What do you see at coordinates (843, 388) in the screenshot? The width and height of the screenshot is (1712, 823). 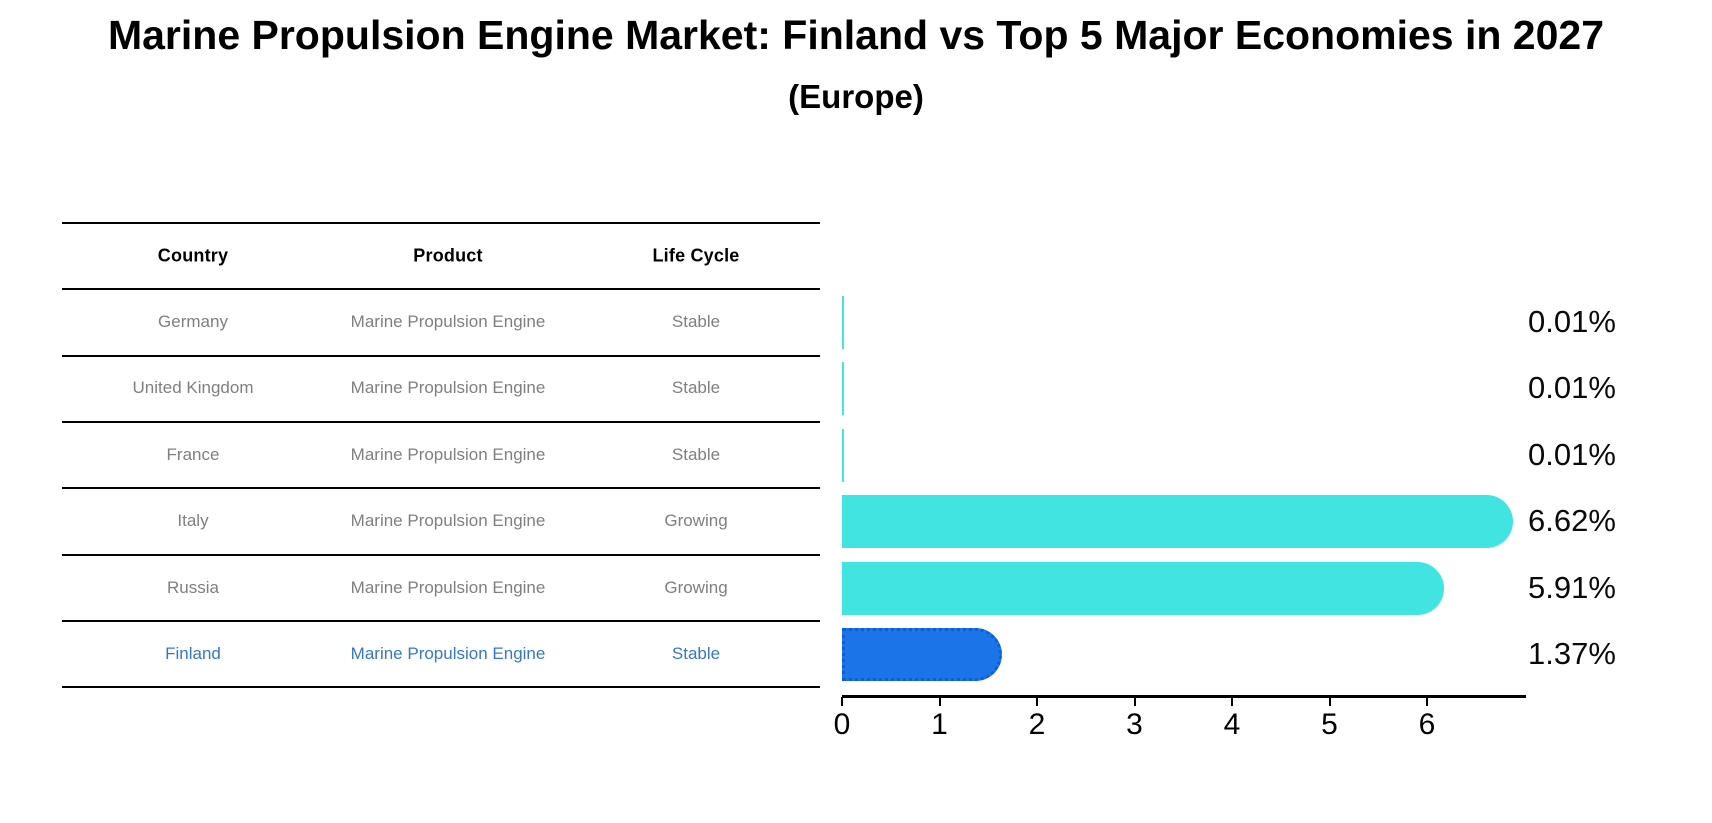 I see `bar-united-kingdom` at bounding box center [843, 388].